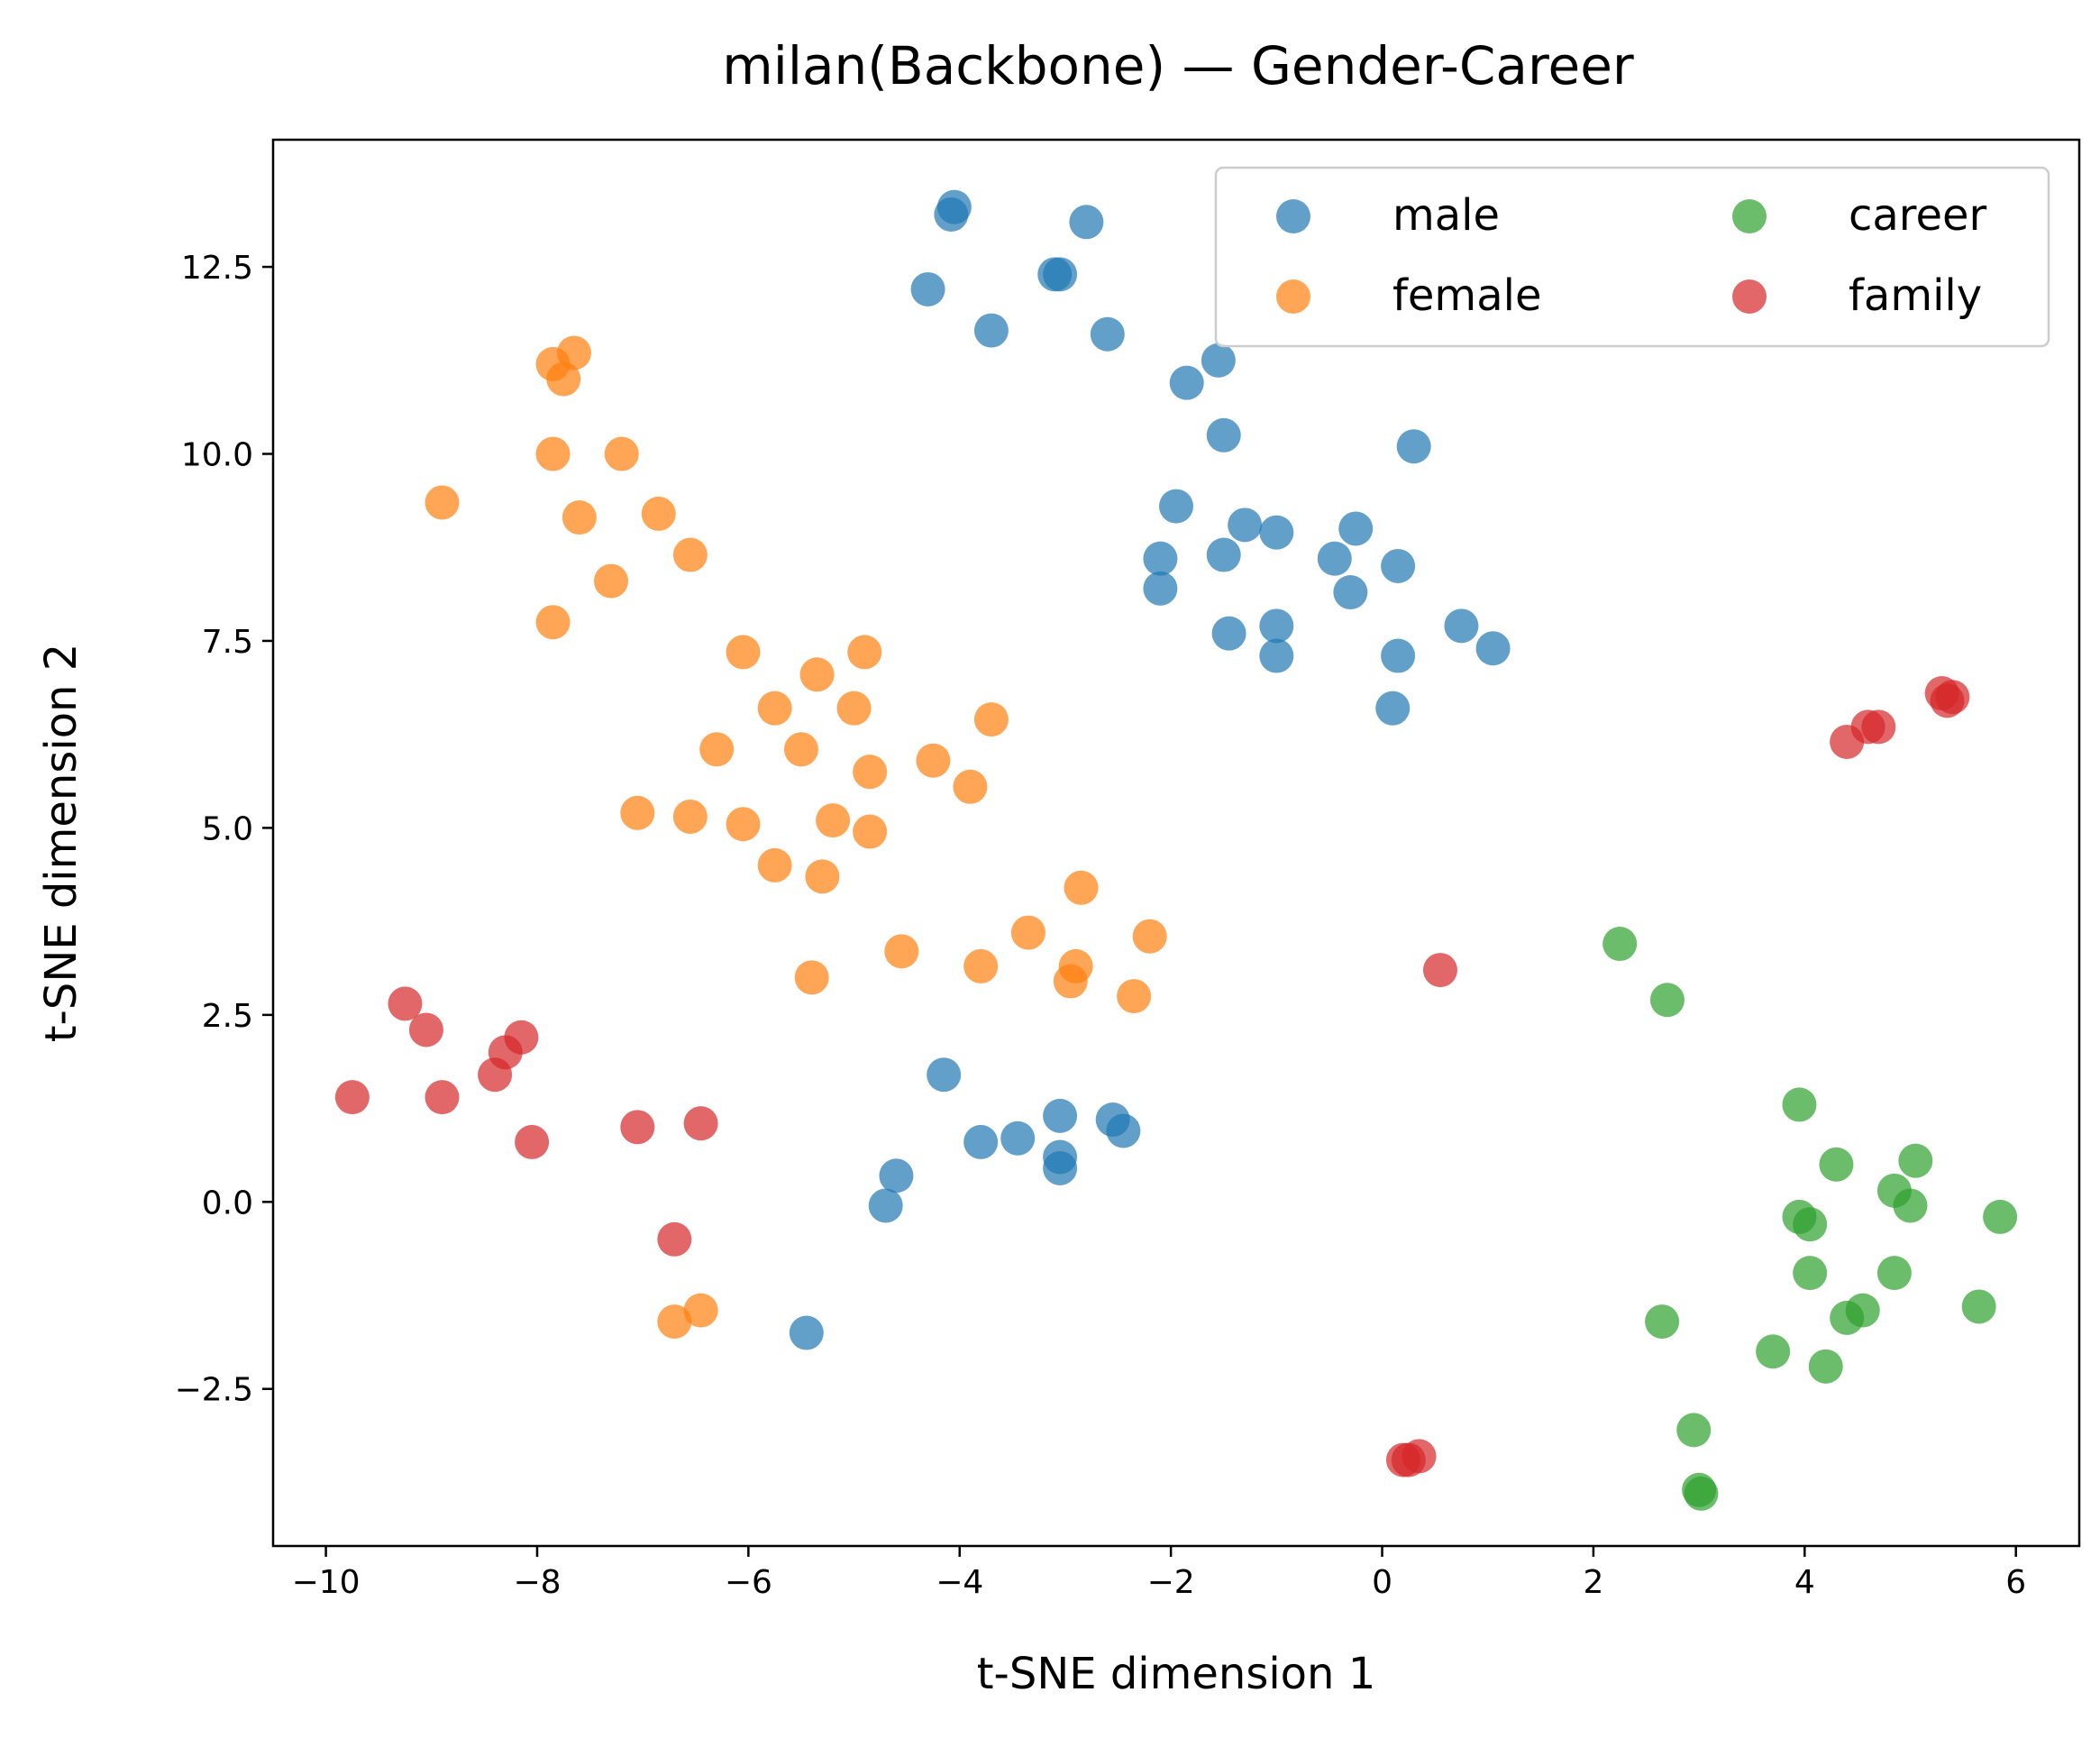 The height and width of the screenshot is (1738, 2100). I want to click on y-tick-label: 2.5, so click(228, 1016).